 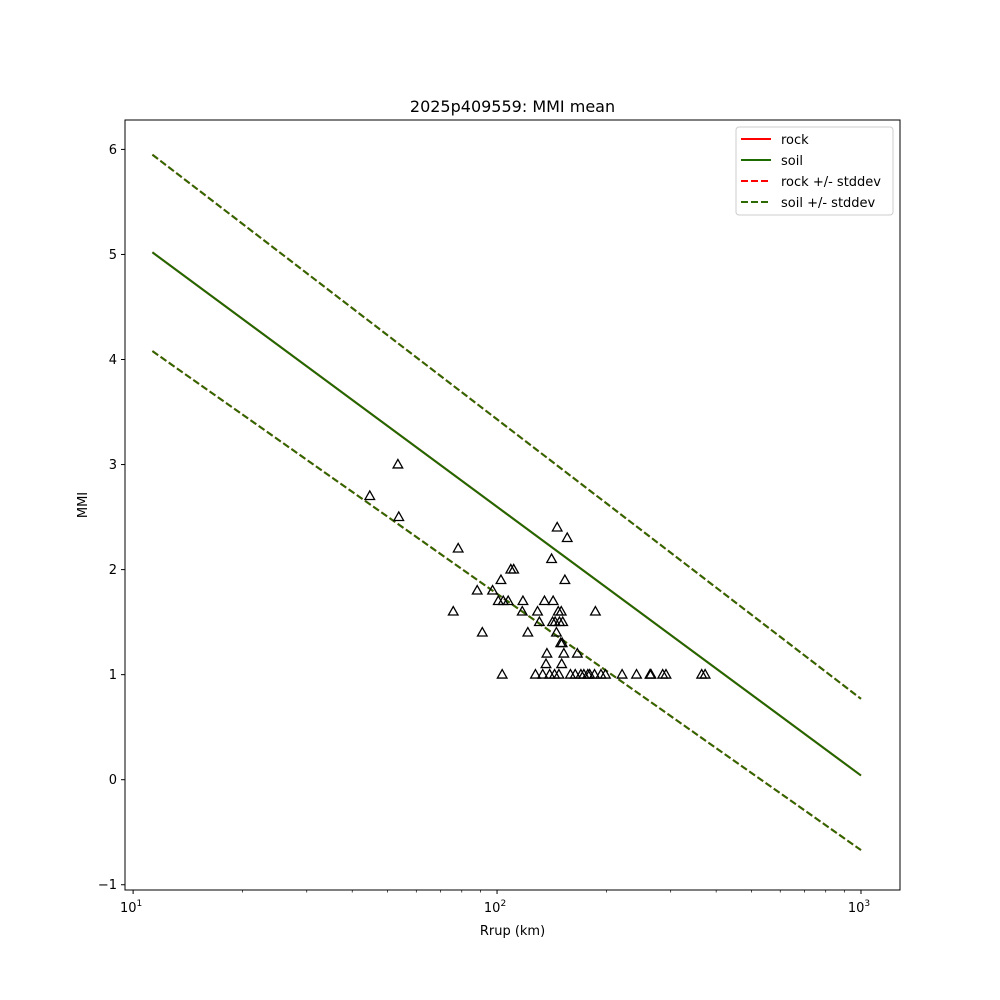 What do you see at coordinates (107, 885) in the screenshot?
I see `y-tick-label: −1` at bounding box center [107, 885].